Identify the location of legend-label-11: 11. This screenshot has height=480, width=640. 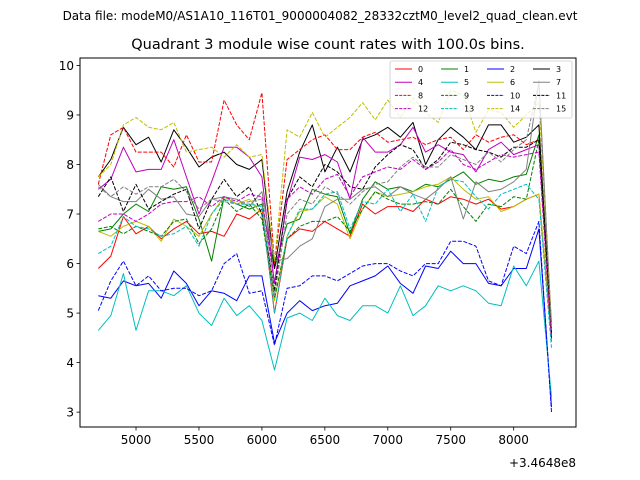
(561, 95).